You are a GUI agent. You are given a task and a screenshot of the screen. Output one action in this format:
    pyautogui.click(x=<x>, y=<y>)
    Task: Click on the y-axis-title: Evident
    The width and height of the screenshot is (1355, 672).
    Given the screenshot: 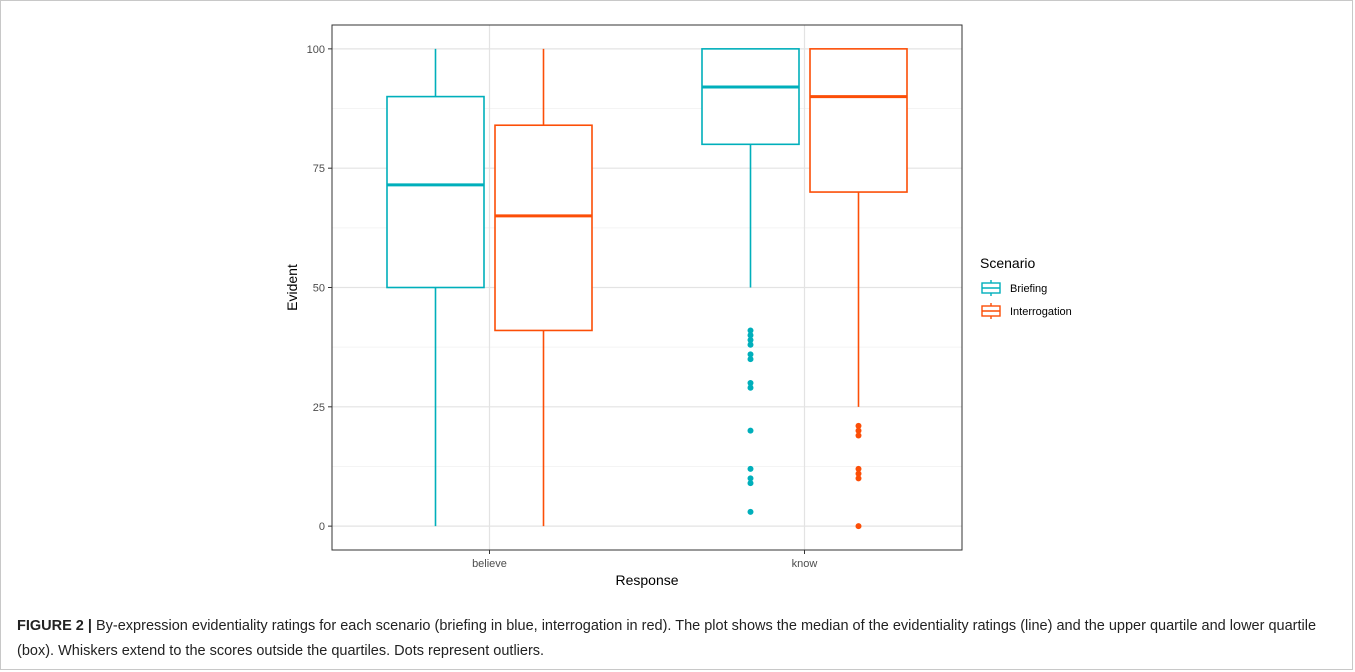 What is the action you would take?
    pyautogui.click(x=292, y=287)
    